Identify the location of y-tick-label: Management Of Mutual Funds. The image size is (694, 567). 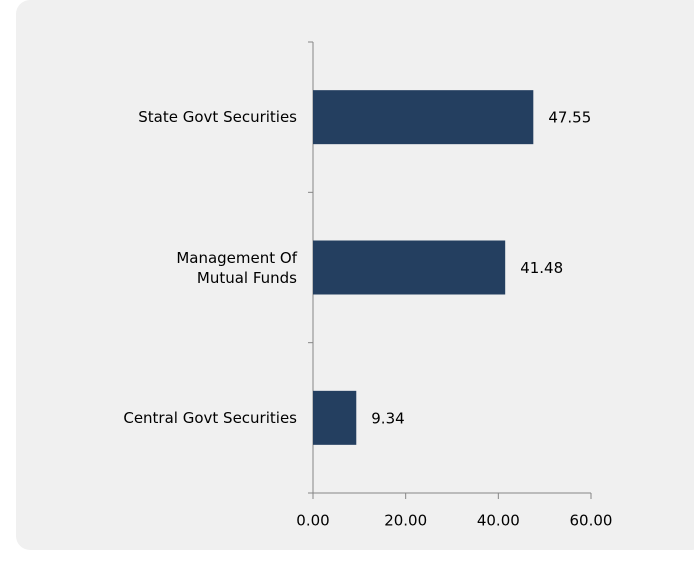
(236, 267).